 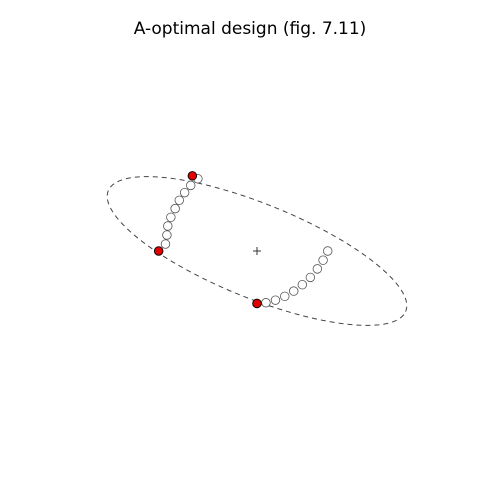 I want to click on points-layer, so click(x=243, y=240).